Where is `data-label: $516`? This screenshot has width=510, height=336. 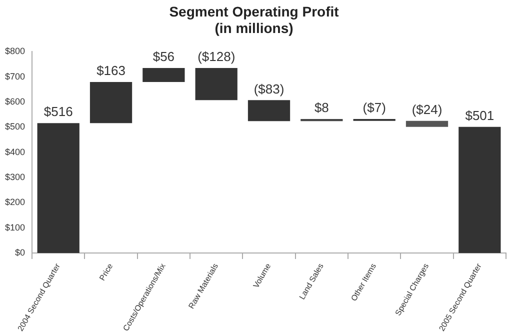 data-label: $516 is located at coordinates (58, 112).